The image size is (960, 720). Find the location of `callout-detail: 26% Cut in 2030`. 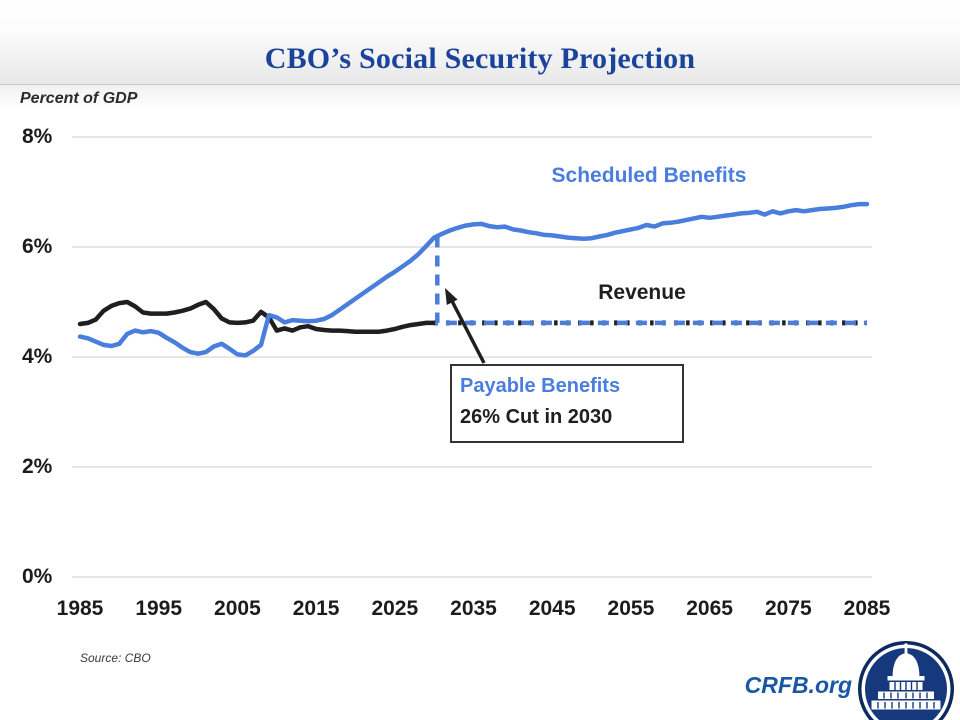

callout-detail: 26% Cut in 2030 is located at coordinates (536, 417).